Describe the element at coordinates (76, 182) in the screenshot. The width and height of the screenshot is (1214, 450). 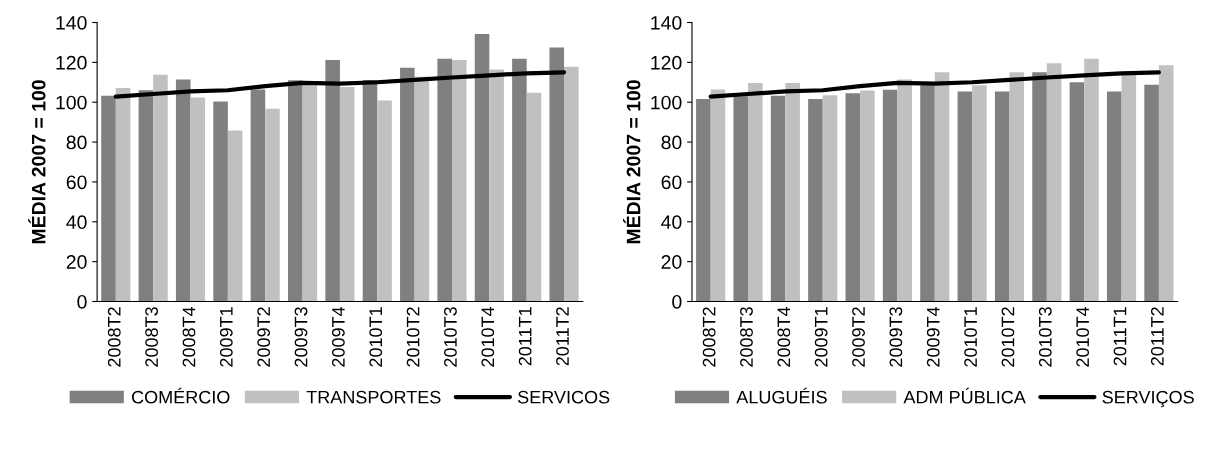
I see `y-tick-label: 60` at that location.